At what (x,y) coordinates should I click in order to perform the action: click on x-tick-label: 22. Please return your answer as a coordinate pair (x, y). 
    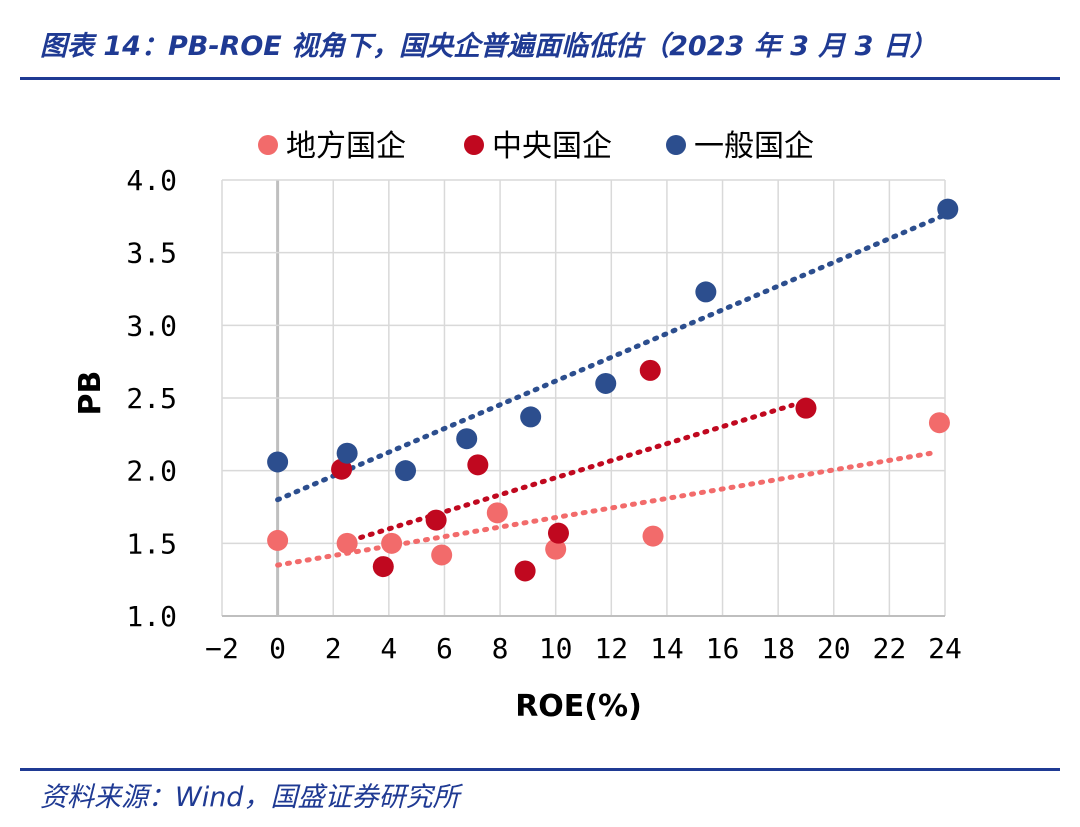
    Looking at the image, I should click on (890, 648).